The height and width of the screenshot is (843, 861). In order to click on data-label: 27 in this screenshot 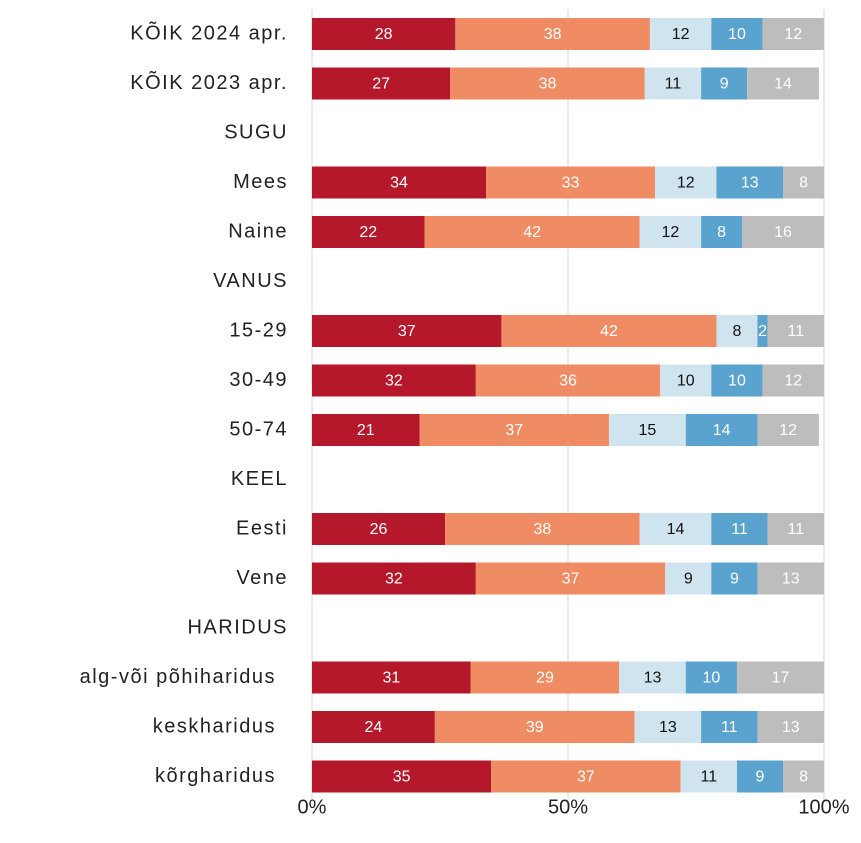, I will do `click(381, 84)`.